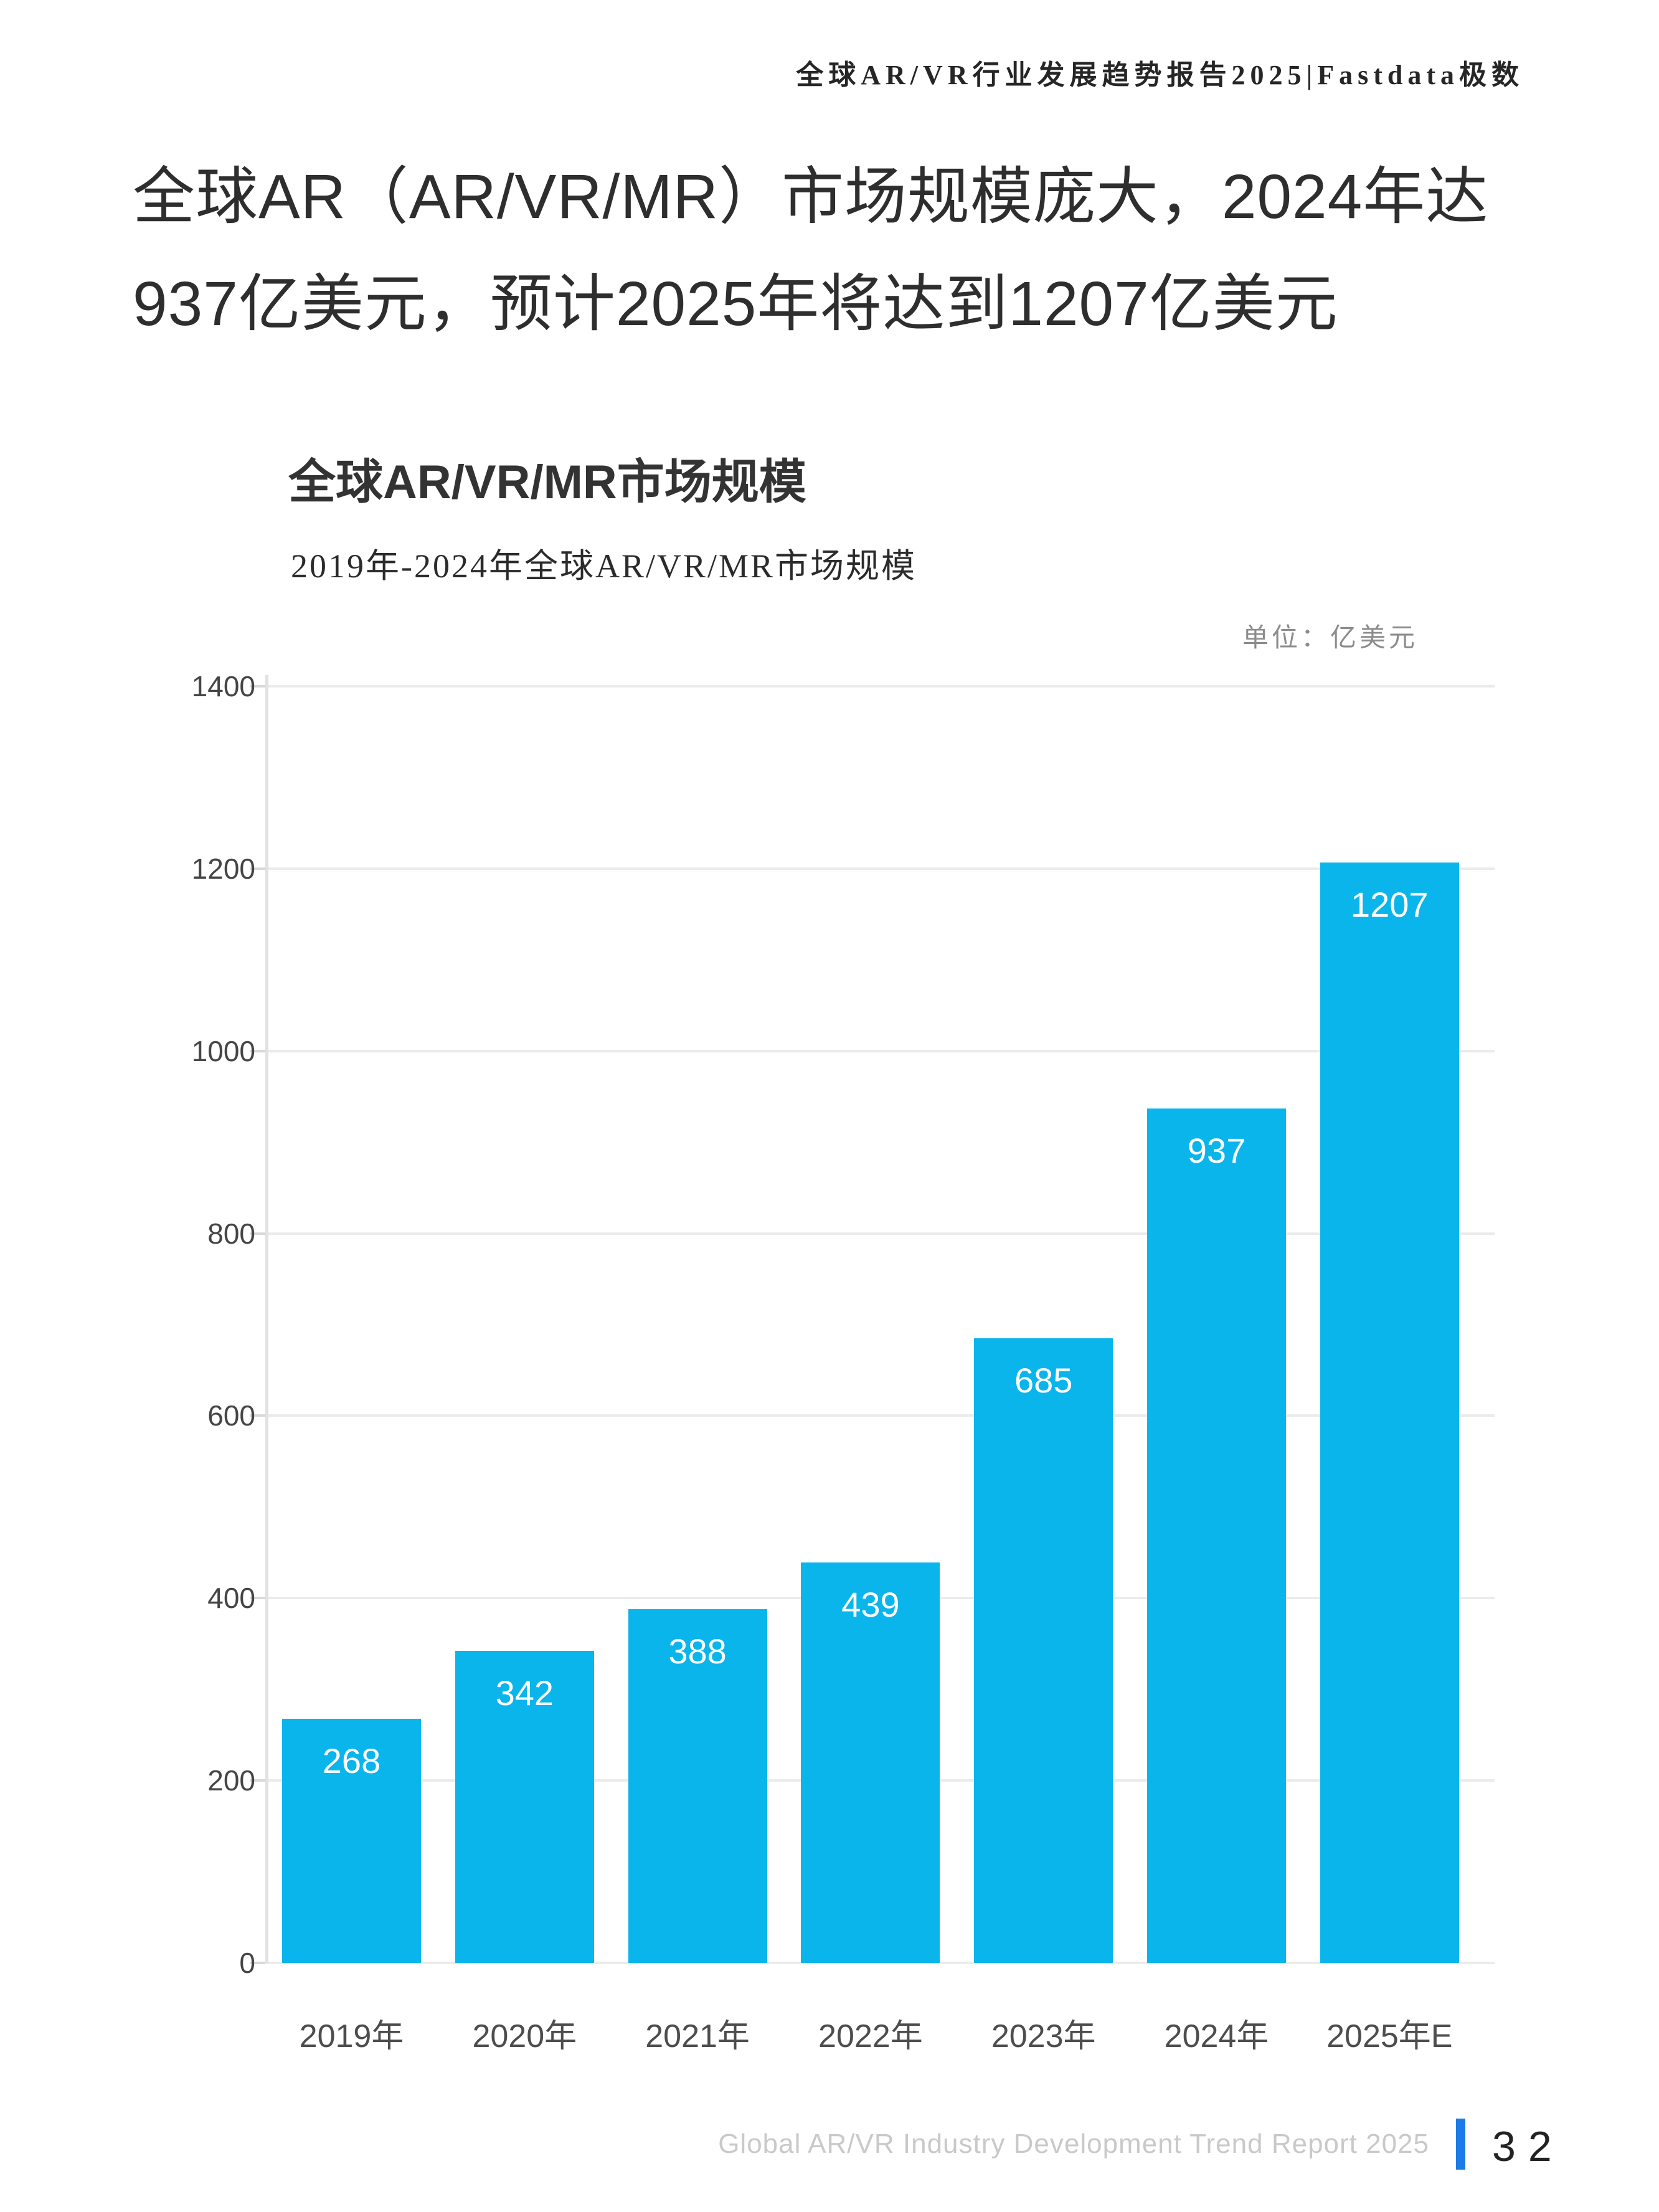 Image resolution: width=1659 pixels, height=2212 pixels. Describe the element at coordinates (524, 2036) in the screenshot. I see `x-axis-label-2020年: 2020年` at that location.